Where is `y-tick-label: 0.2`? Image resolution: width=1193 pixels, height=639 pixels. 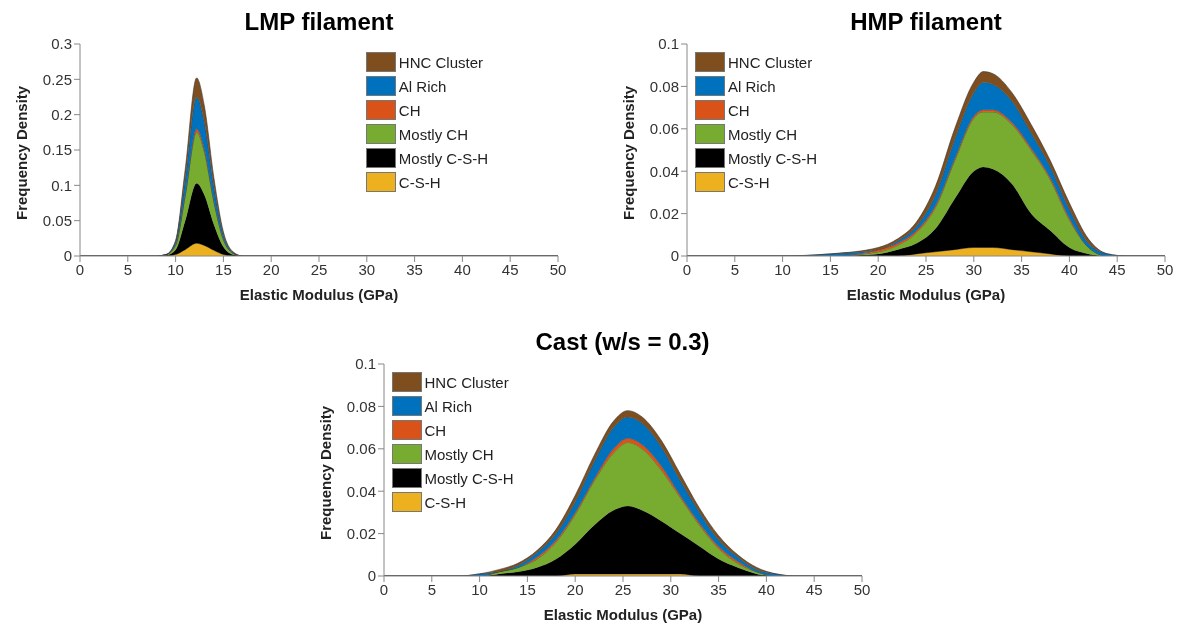 y-tick-label: 0.2 is located at coordinates (61, 114).